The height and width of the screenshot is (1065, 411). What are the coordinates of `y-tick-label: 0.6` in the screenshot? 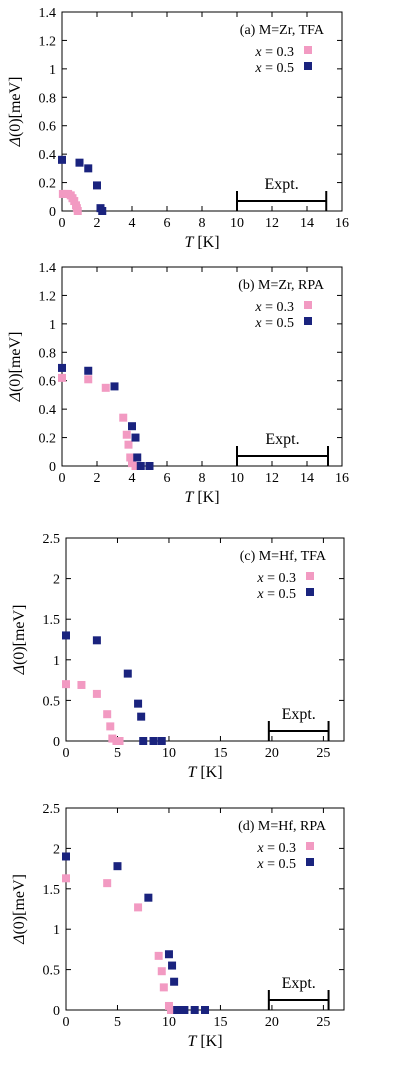 It's located at (48, 382).